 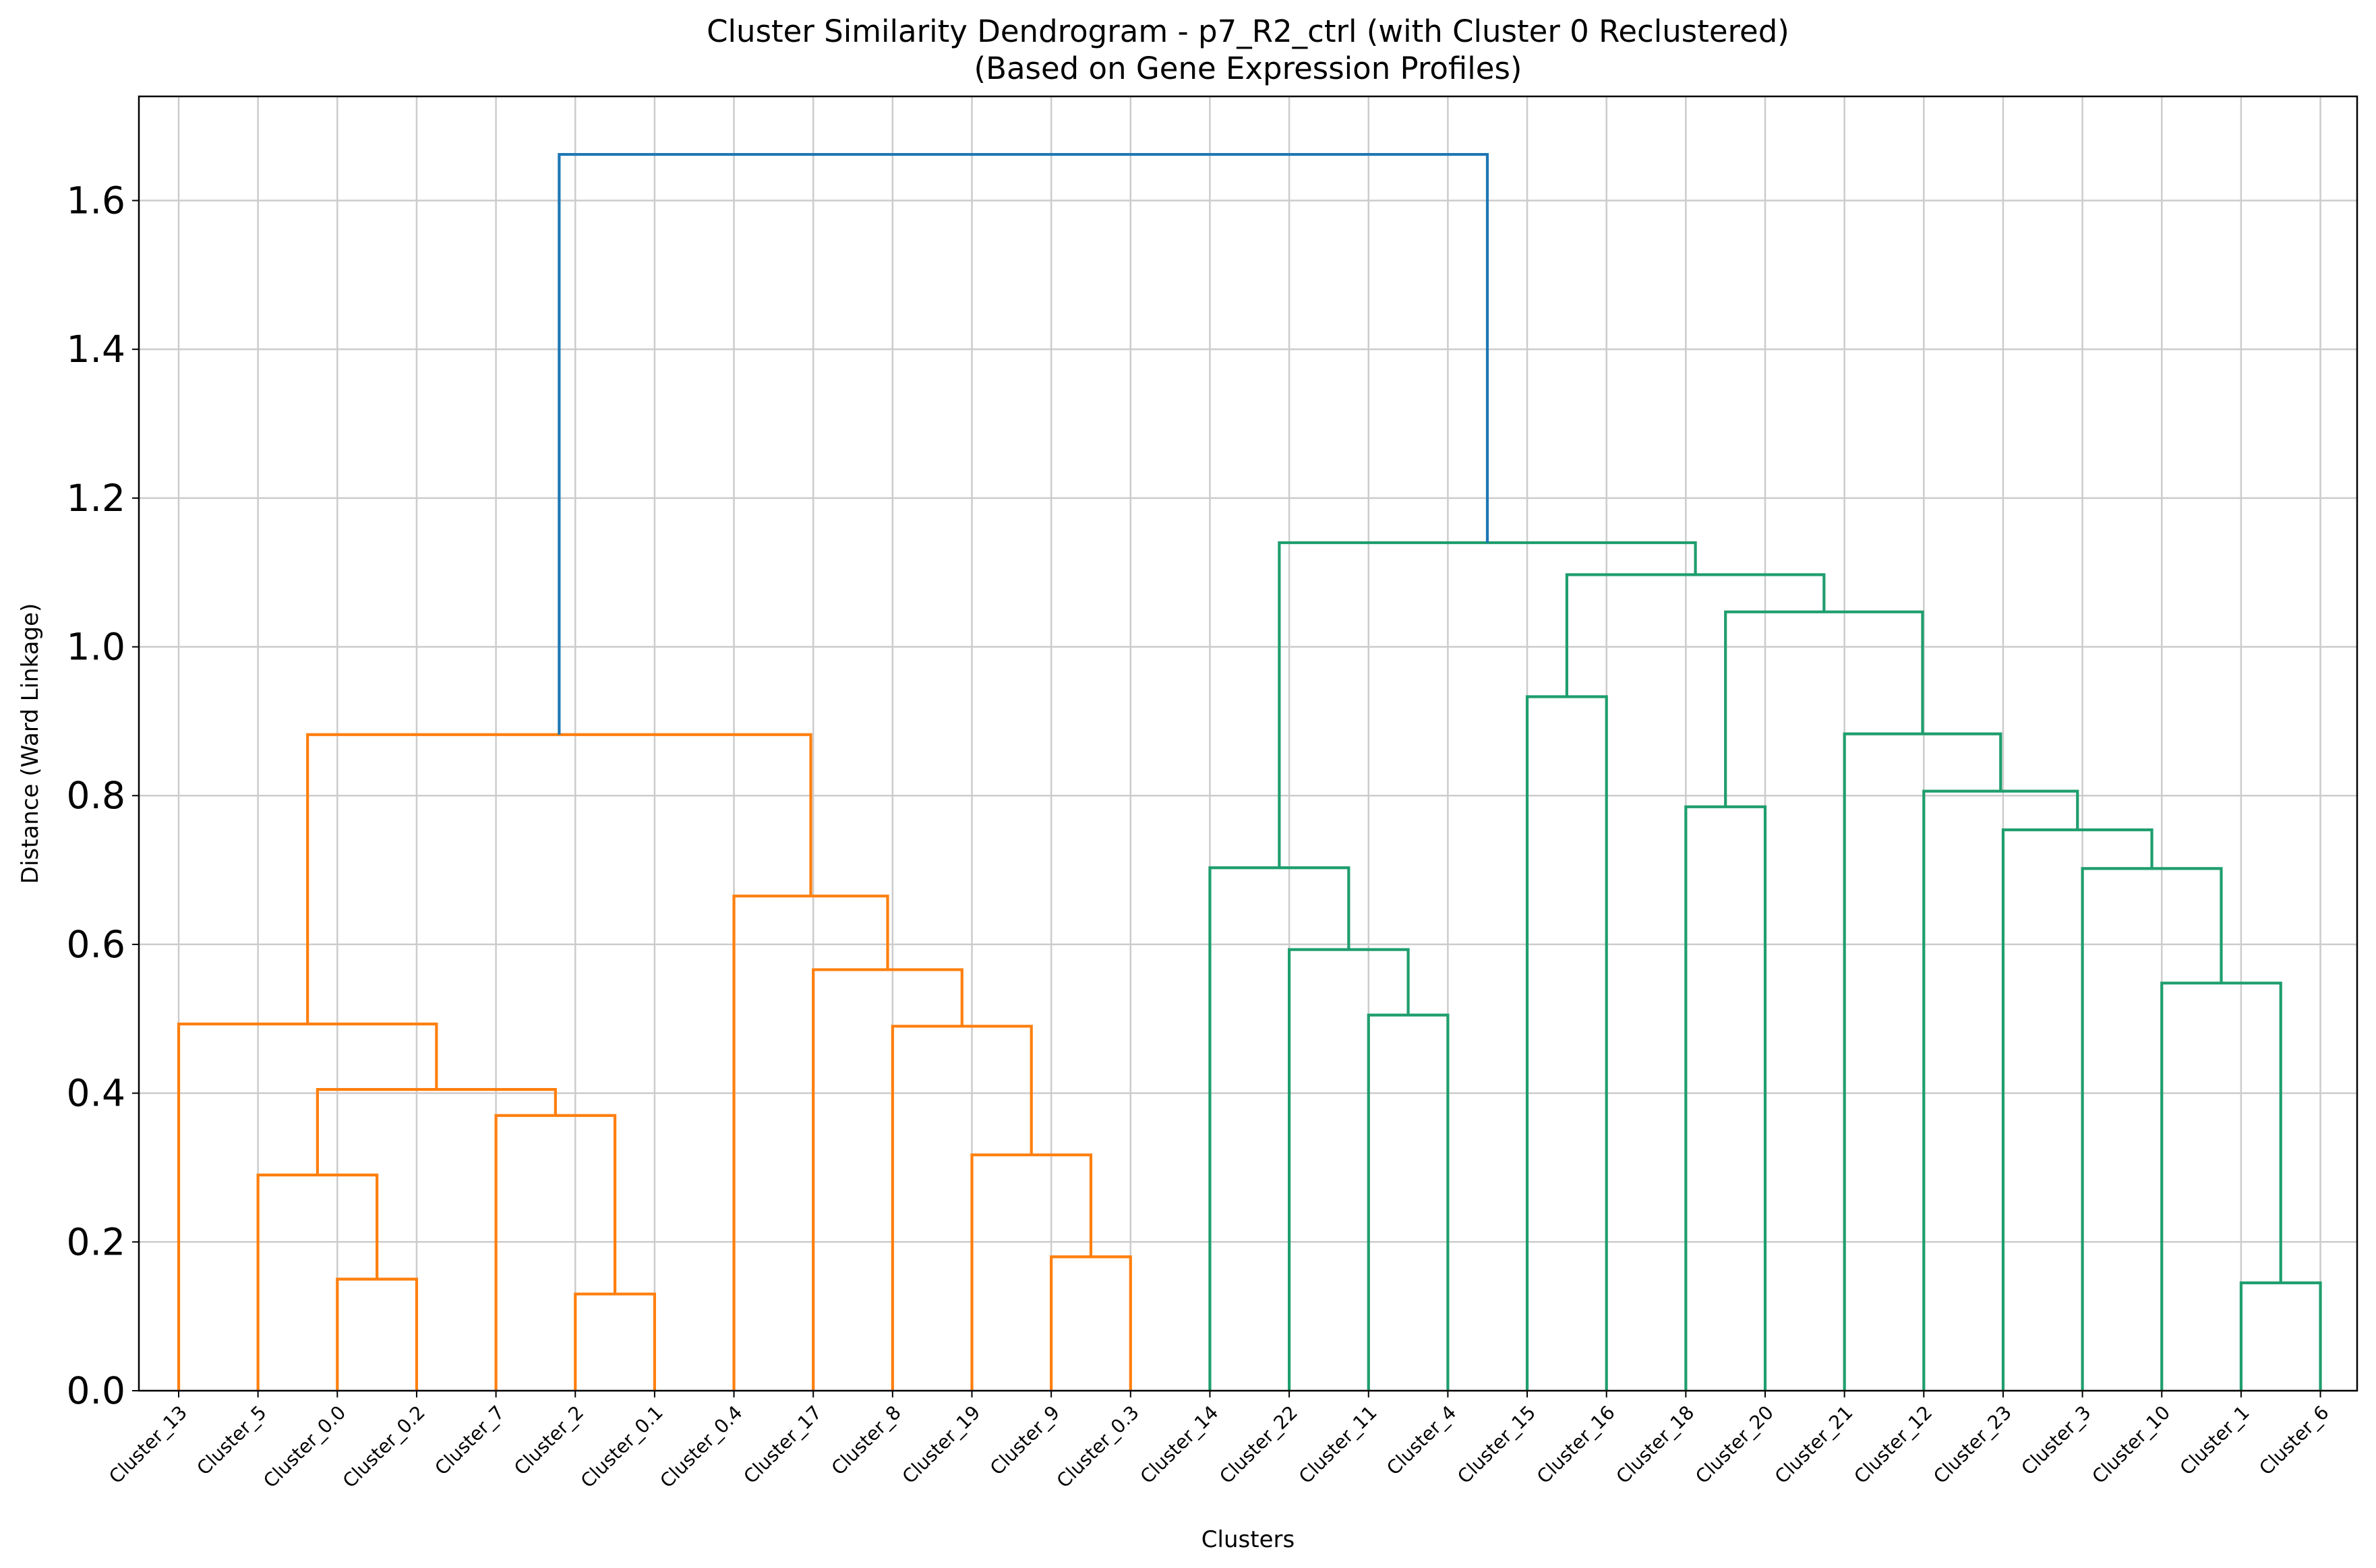 I want to click on y-axis: 0.0 0.2 0.4 0.6 0.8 1.0 1.2 1.4 1.6, so click(x=103, y=795).